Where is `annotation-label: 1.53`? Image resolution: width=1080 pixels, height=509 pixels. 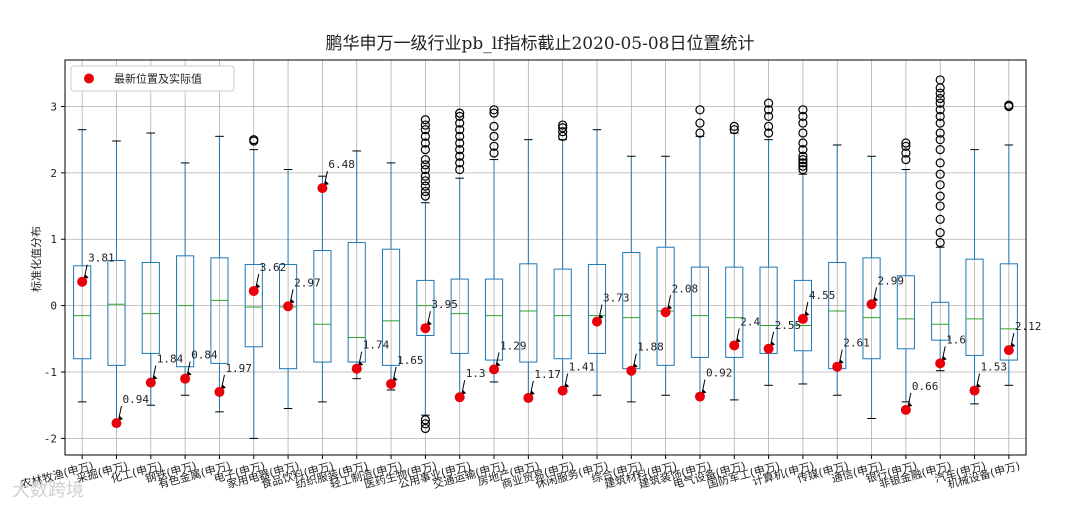 annotation-label: 1.53 is located at coordinates (994, 367).